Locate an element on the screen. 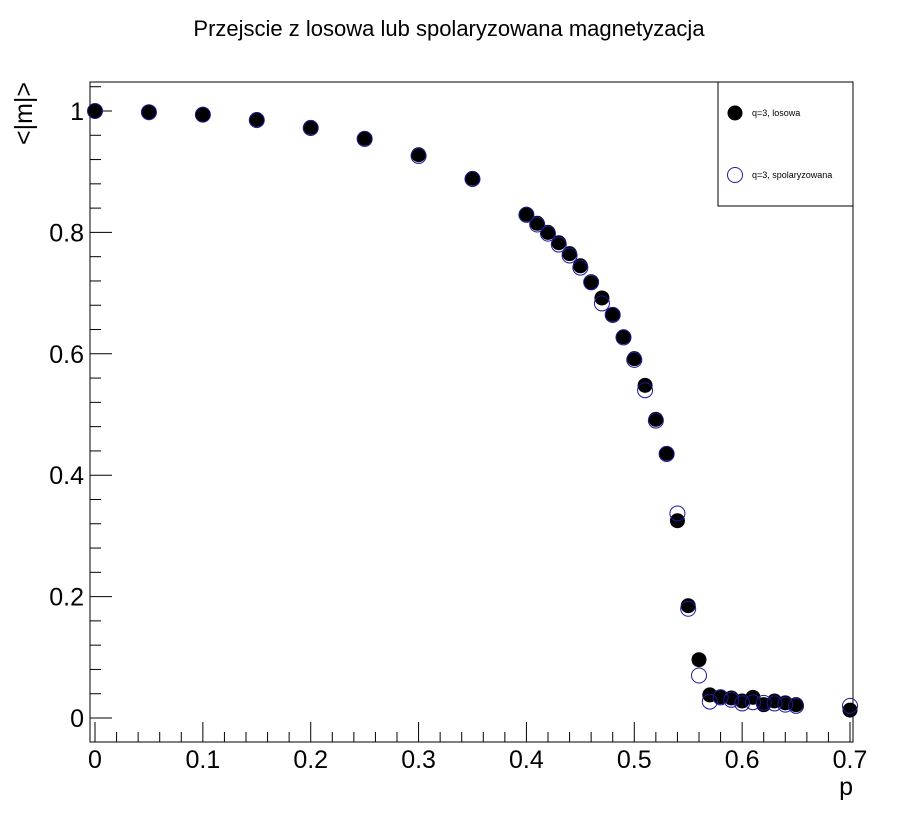 This screenshot has height=825, width=898. x-tick-label: 0.7 is located at coordinates (850, 760).